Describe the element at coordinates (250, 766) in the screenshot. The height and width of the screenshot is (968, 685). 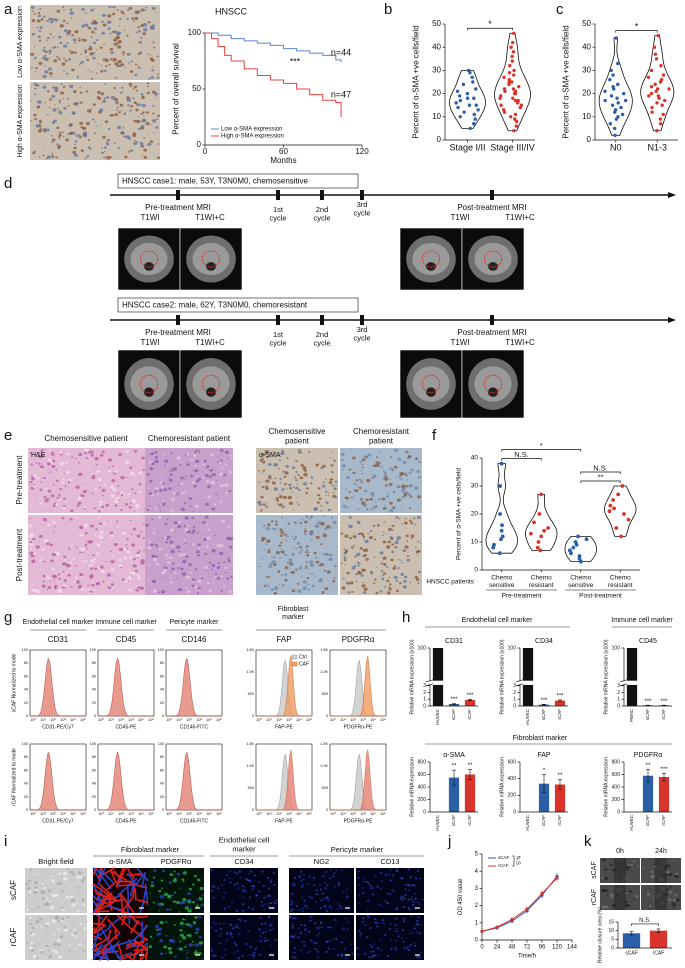
I see `y-tick-label: 1.0K` at that location.